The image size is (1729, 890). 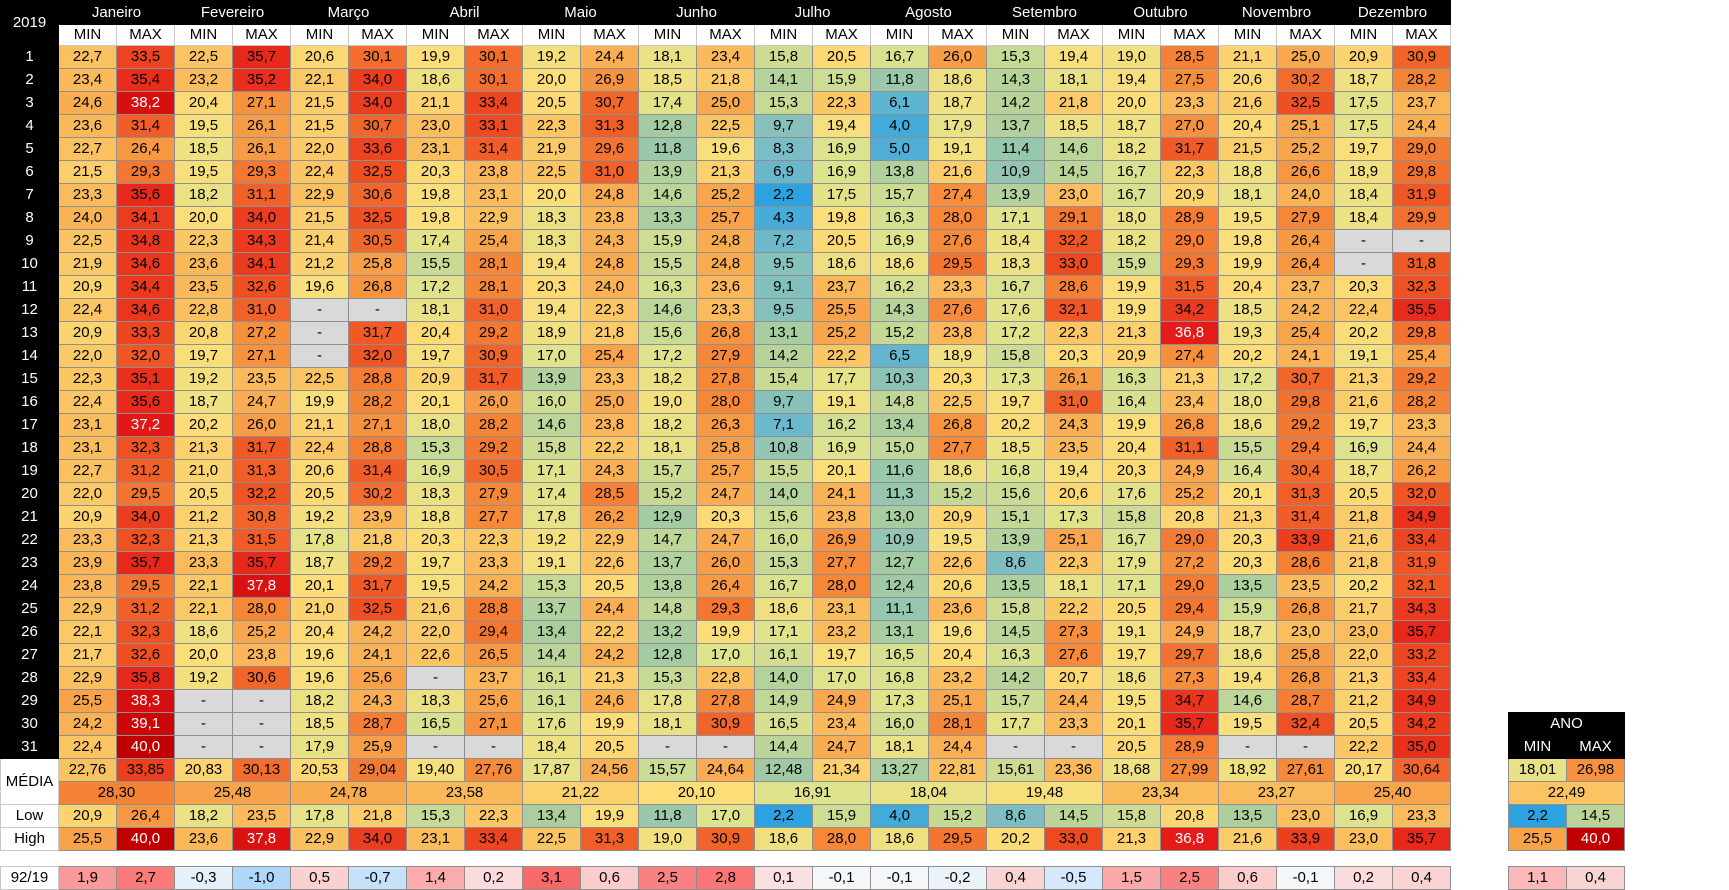 I want to click on temperature-cell: 17,9, so click(x=957, y=126).